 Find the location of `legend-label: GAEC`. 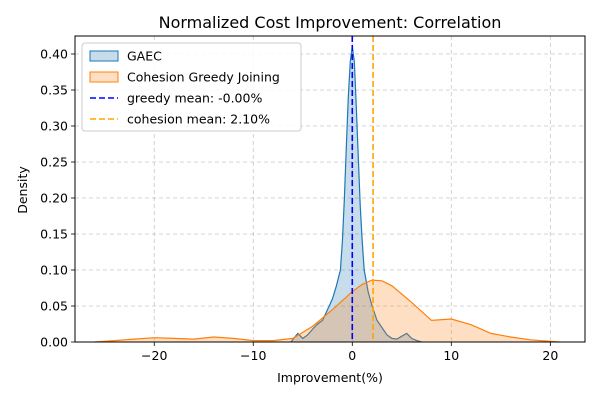

legend-label: GAEC is located at coordinates (144, 56).